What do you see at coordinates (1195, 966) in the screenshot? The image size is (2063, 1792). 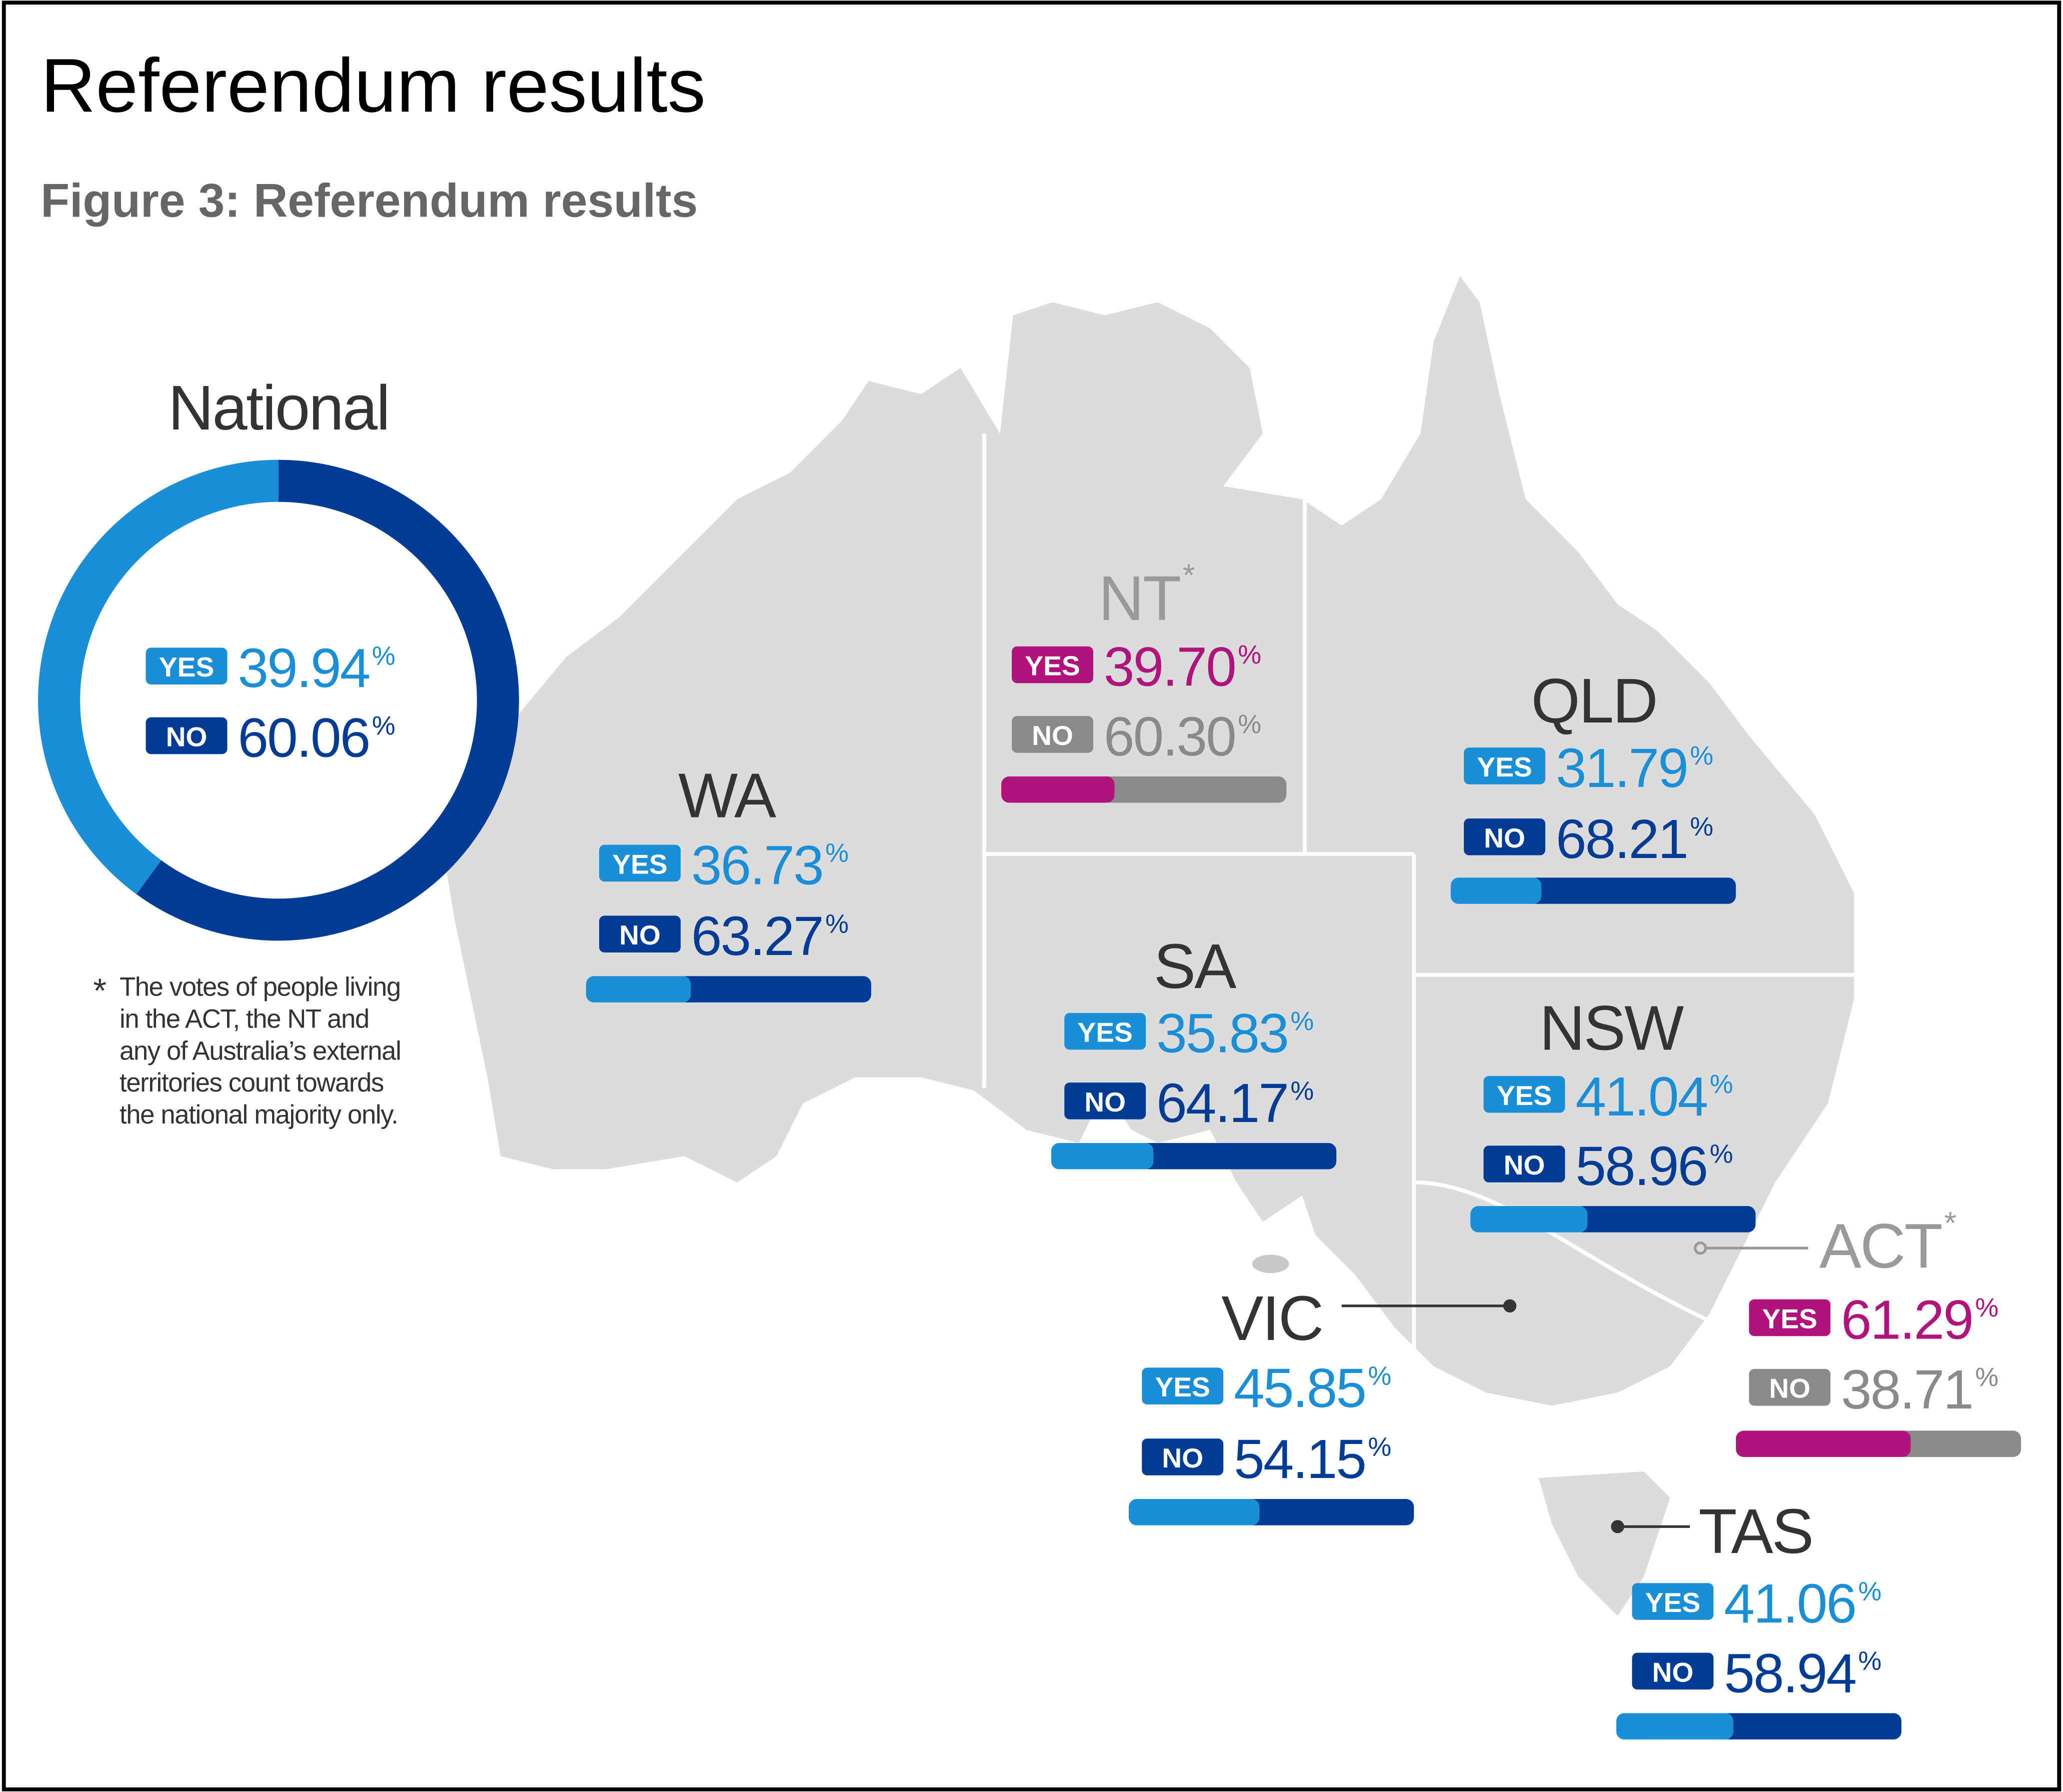 I see `region-name: SA` at bounding box center [1195, 966].